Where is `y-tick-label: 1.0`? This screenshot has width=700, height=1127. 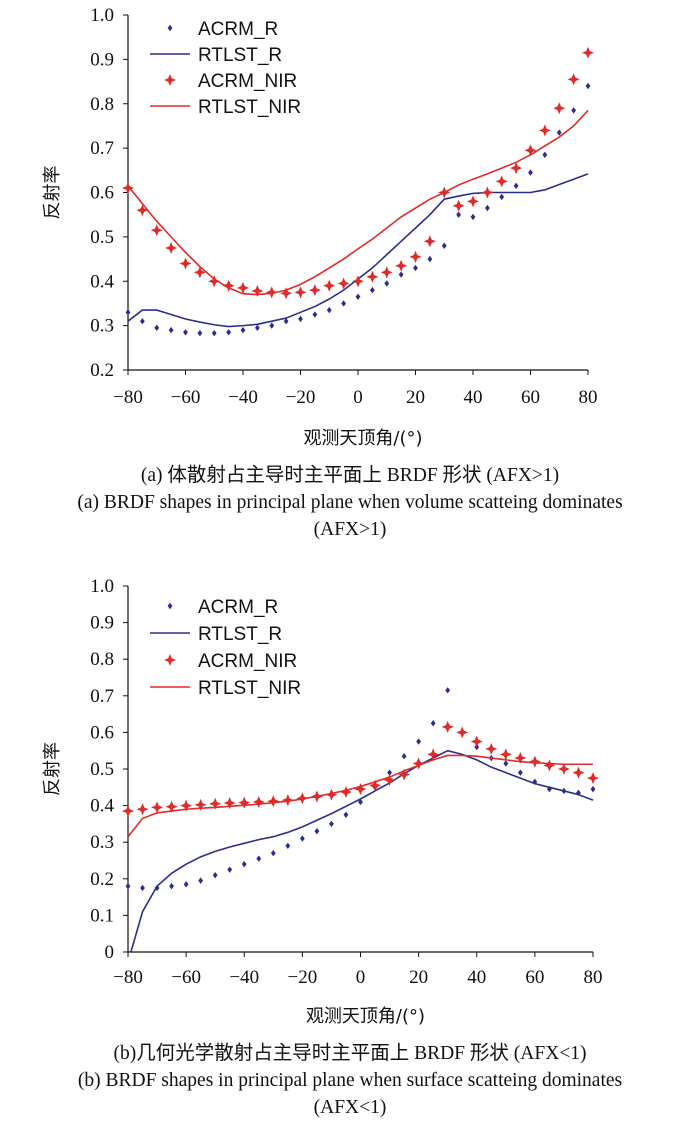
y-tick-label: 1.0 is located at coordinates (102, 586).